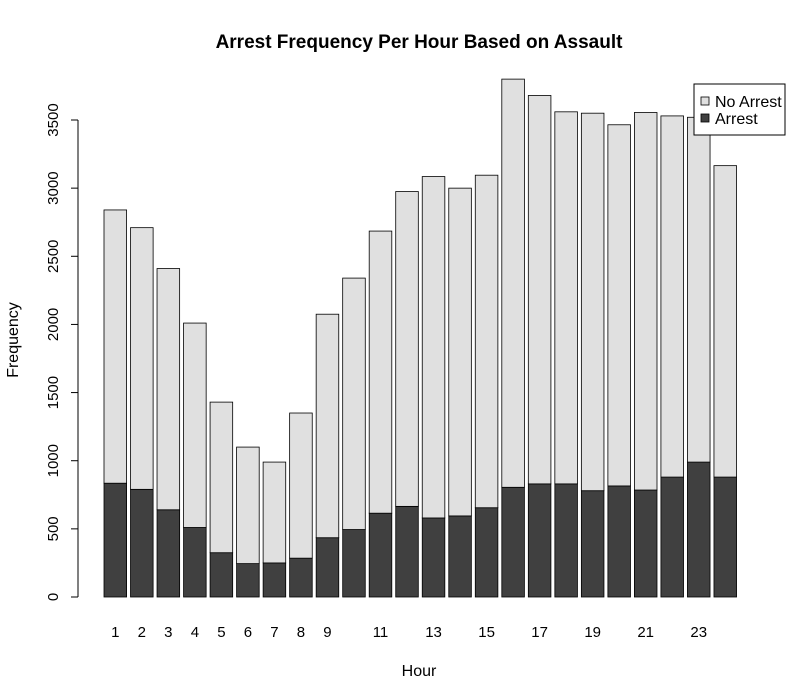  What do you see at coordinates (705, 118) in the screenshot?
I see `legend-swatch-arrest` at bounding box center [705, 118].